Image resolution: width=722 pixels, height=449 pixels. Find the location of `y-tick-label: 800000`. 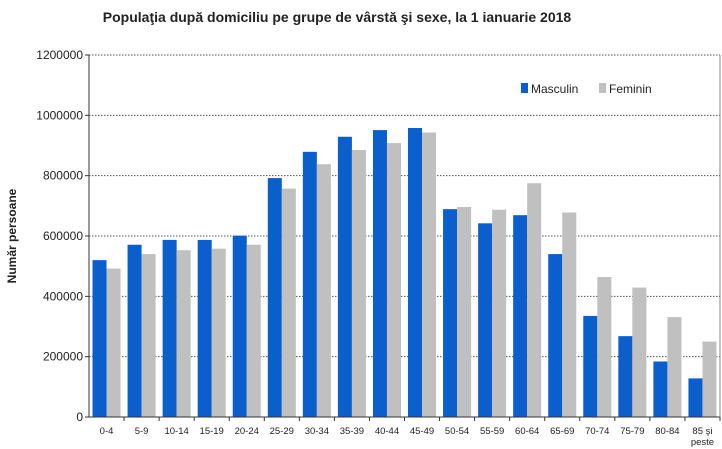

y-tick-label: 800000 is located at coordinates (63, 176).